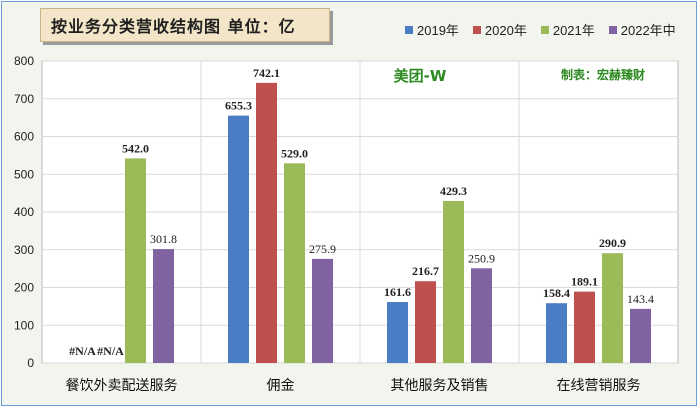 Image resolution: width=700 pixels, height=409 pixels. I want to click on legend: 2019年 2020年 2021年 2022年中, so click(540, 29).